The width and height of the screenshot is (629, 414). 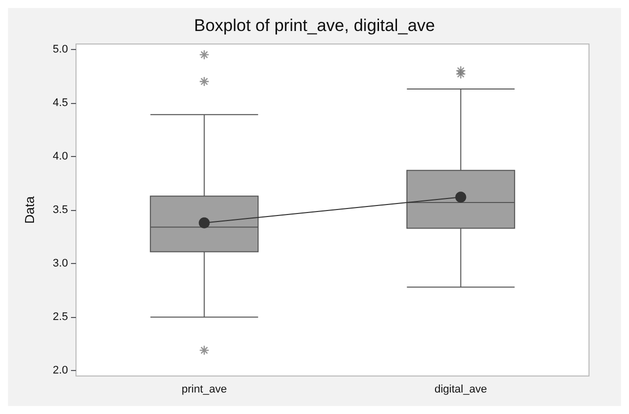 I want to click on chart-title: Boxplot of print_ave, digital_ave, so click(x=314, y=25).